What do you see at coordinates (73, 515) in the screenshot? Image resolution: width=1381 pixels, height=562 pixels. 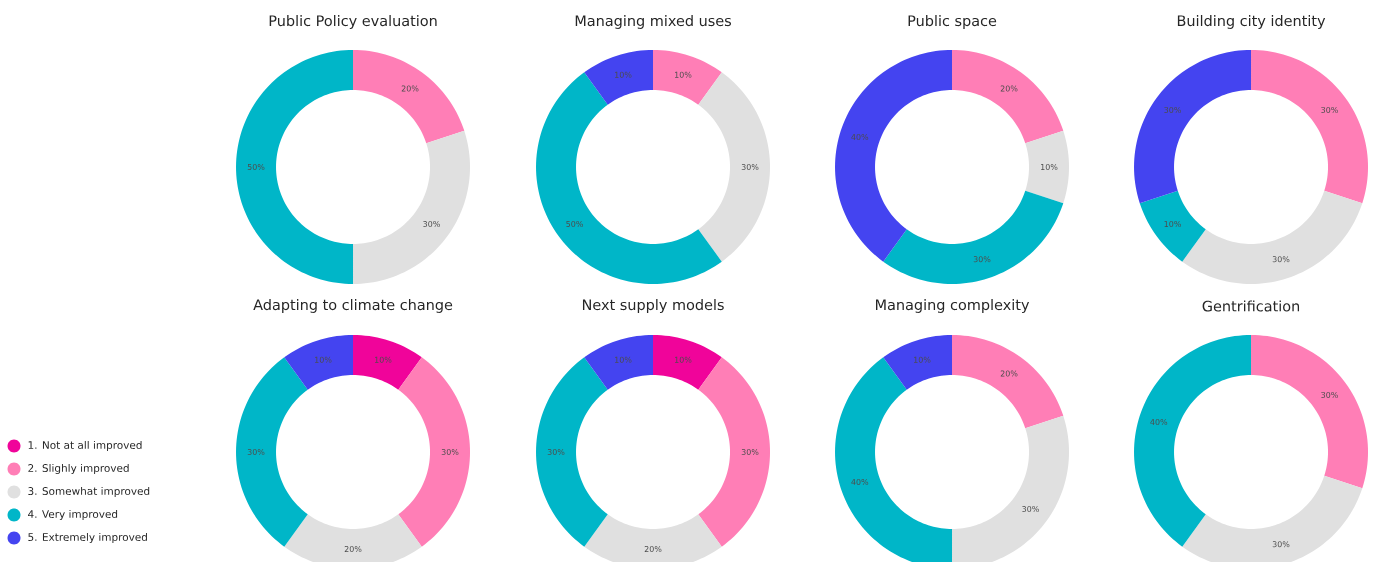 I see `legend-label: 4. Very improved` at bounding box center [73, 515].